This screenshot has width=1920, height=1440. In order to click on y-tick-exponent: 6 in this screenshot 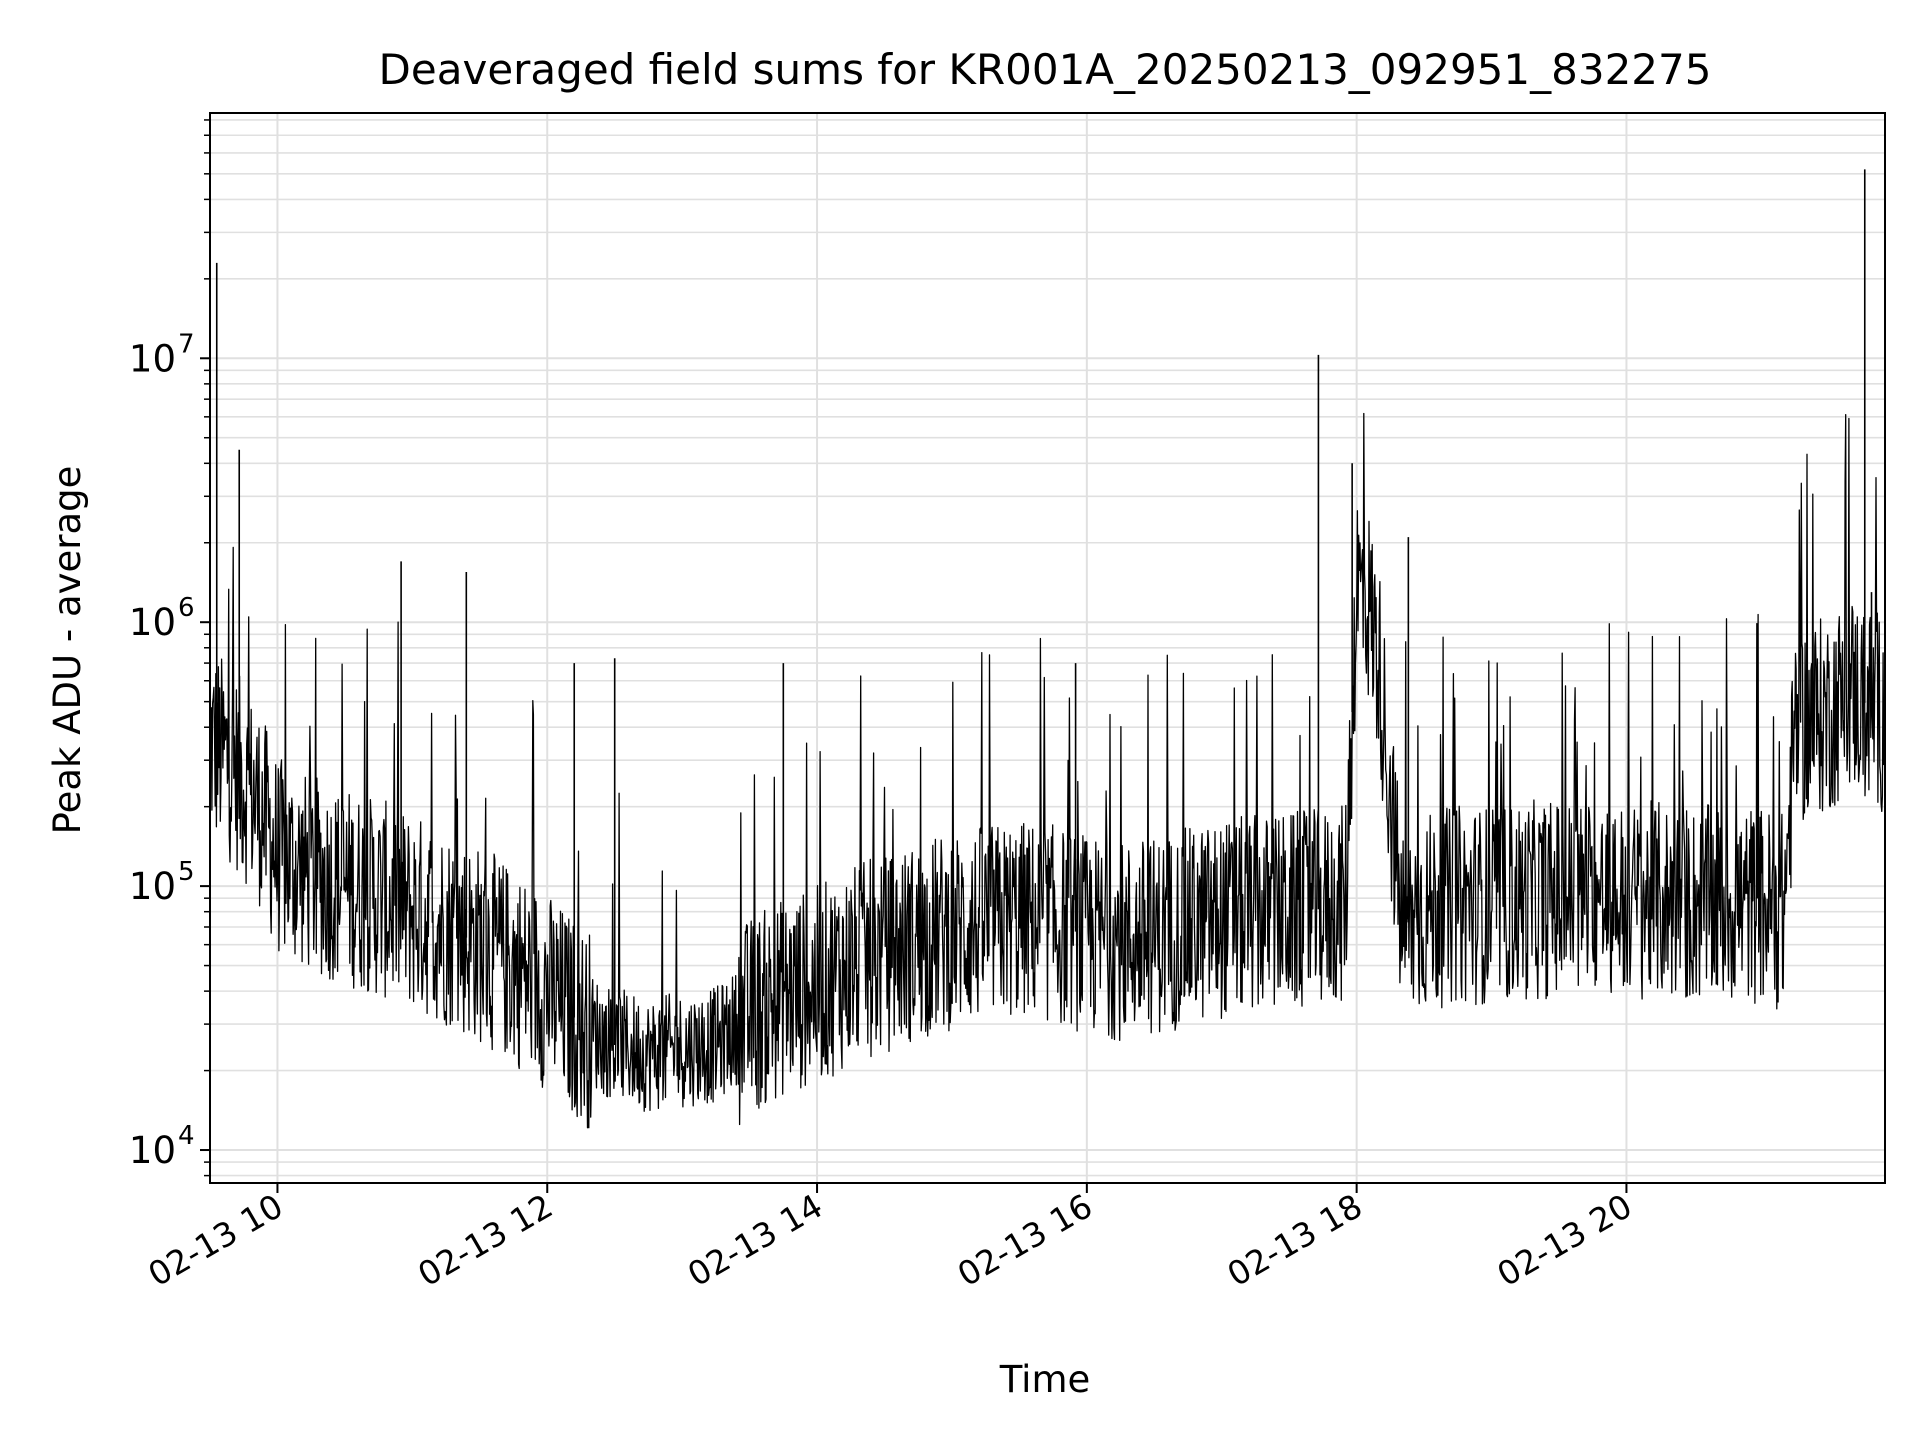, I will do `click(186, 608)`.